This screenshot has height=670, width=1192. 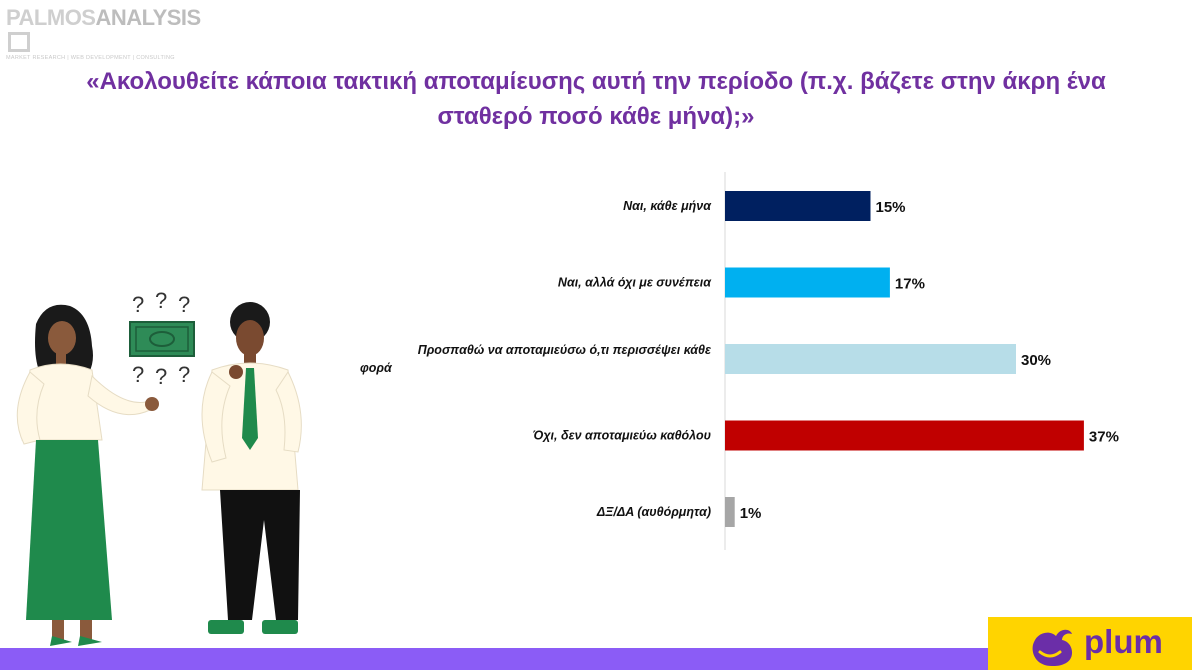 What do you see at coordinates (596, 659) in the screenshot?
I see `bottom-bar` at bounding box center [596, 659].